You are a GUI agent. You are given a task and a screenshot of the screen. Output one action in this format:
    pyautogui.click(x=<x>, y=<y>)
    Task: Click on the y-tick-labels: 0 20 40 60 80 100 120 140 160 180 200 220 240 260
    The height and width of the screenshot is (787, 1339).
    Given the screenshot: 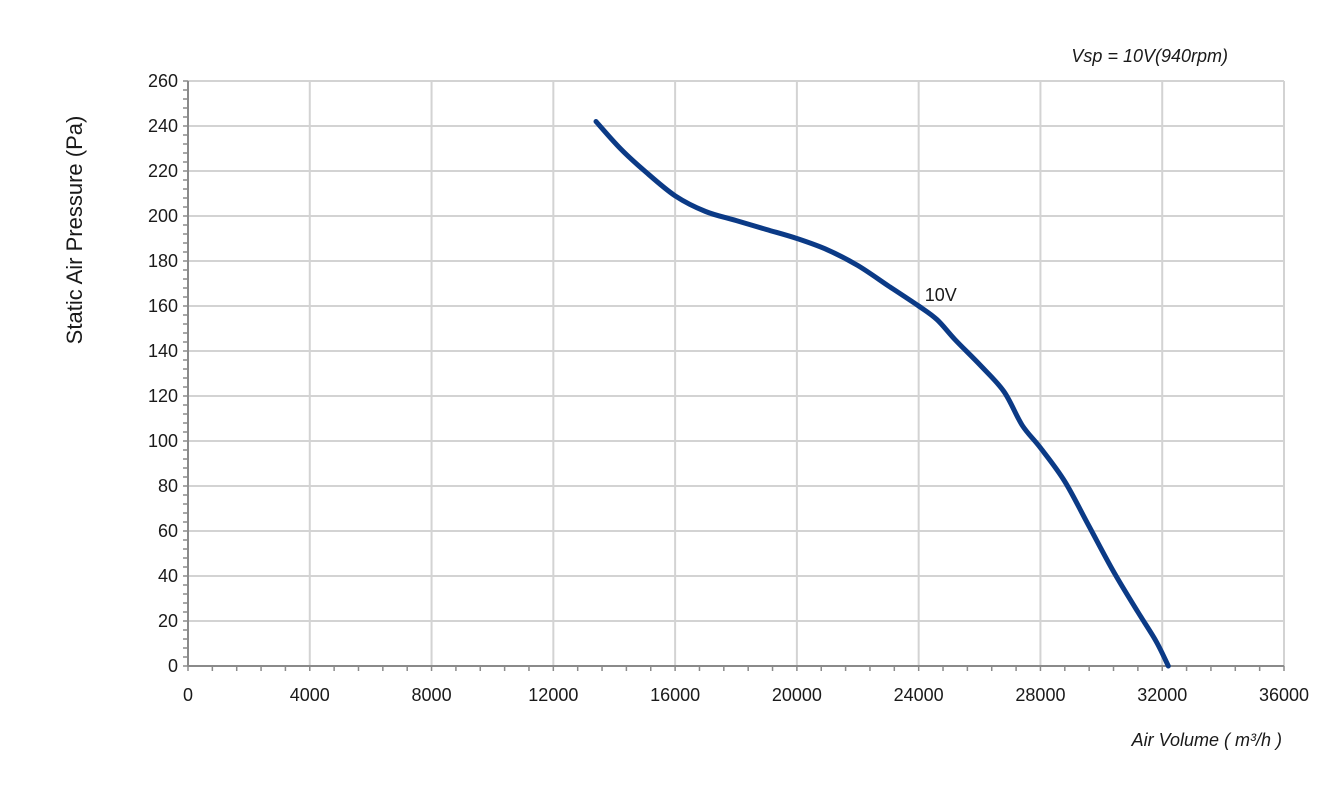 What is the action you would take?
    pyautogui.click(x=163, y=373)
    